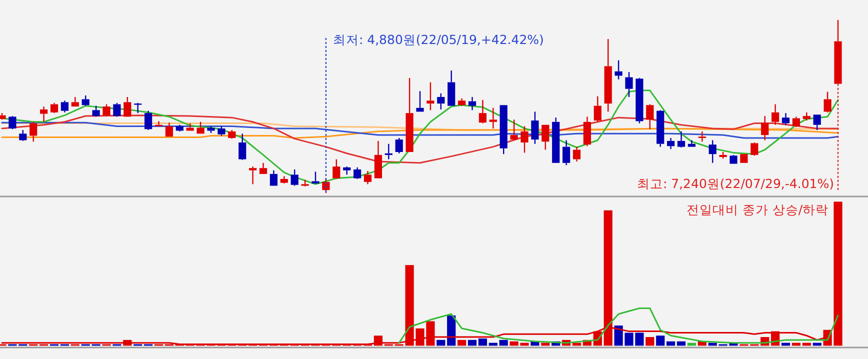 This screenshot has width=868, height=359. Describe the element at coordinates (757, 209) in the screenshot. I see `annotation: 전일대비 종가 상승/하락` at that location.